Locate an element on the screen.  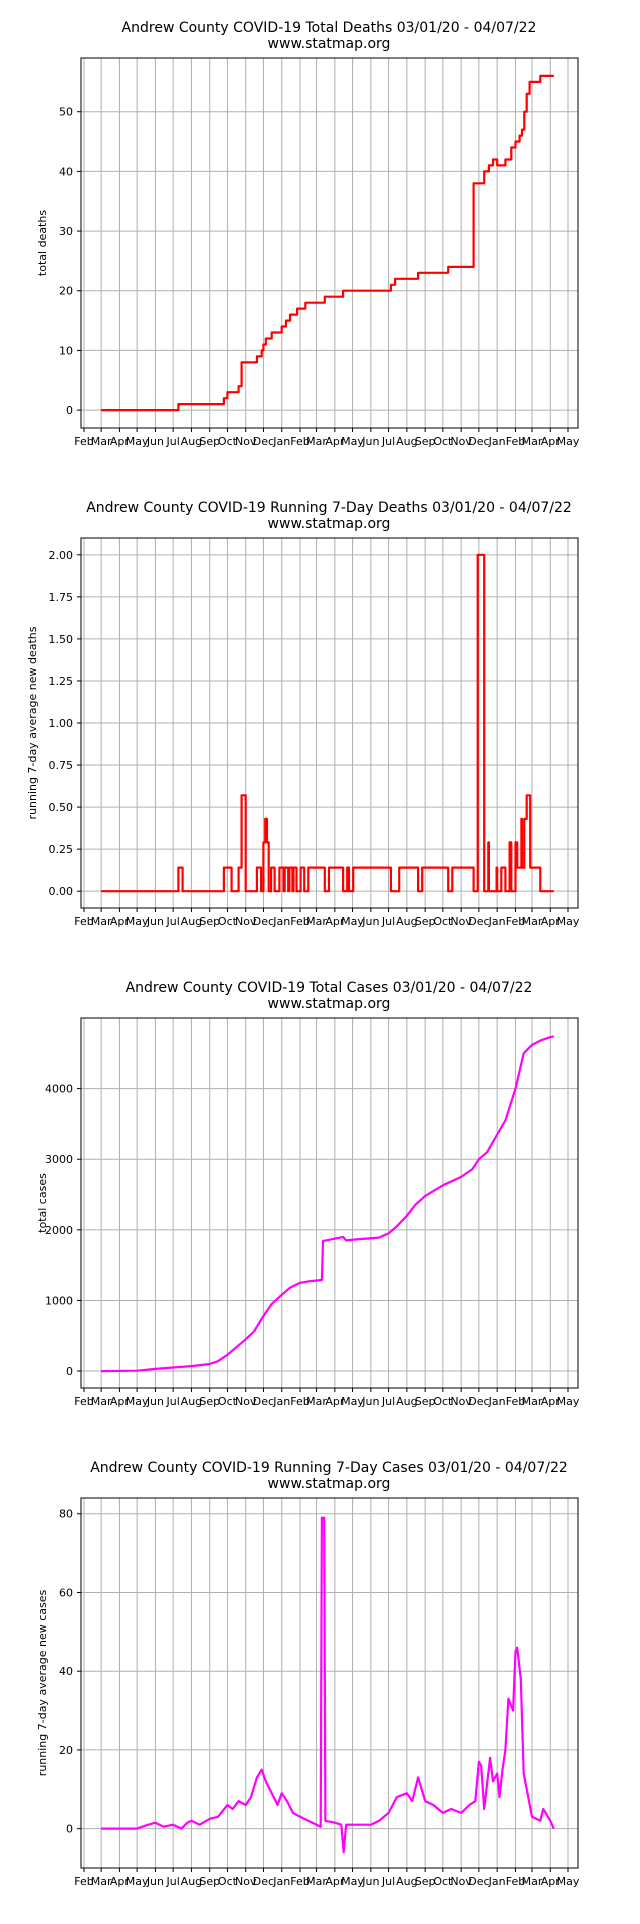
y-tick-label: 0 is located at coordinates (69, 1829).